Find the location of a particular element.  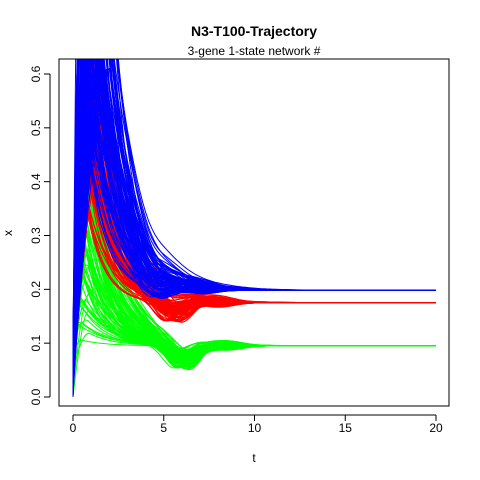

y-axis-label: x is located at coordinates (8, 233).